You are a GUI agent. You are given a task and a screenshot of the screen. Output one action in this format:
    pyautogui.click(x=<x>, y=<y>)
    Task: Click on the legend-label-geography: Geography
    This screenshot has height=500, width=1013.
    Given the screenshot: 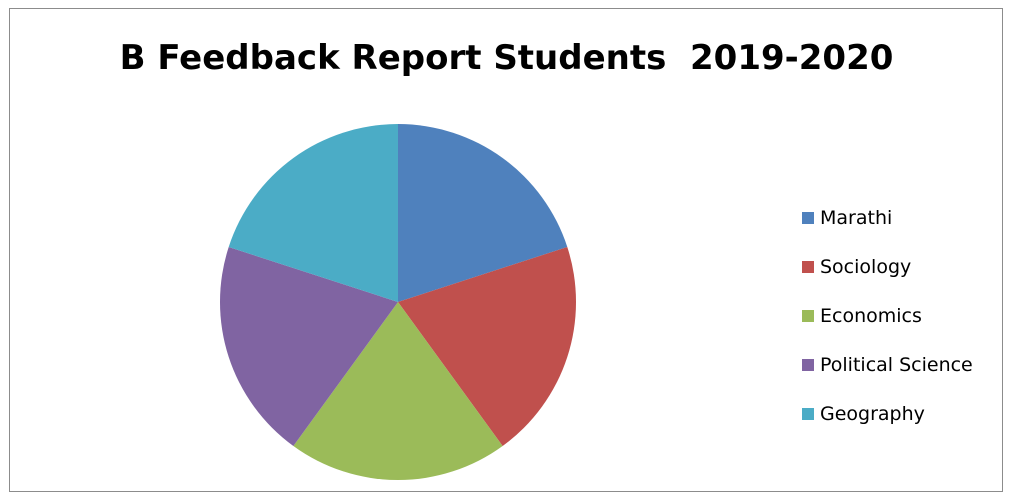 What is the action you would take?
    pyautogui.click(x=872, y=413)
    